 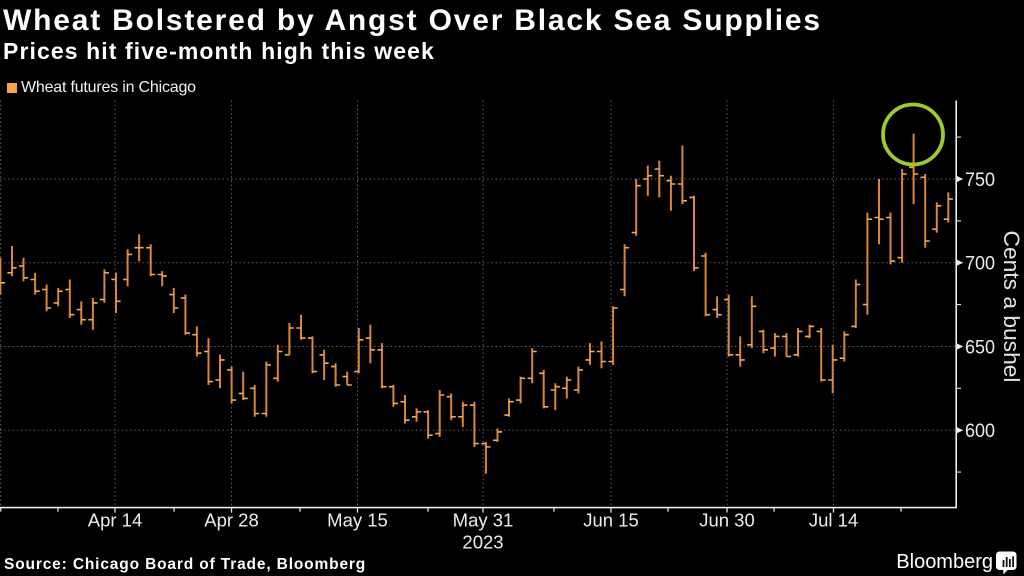 I want to click on svg-text: May 15, so click(x=357, y=520).